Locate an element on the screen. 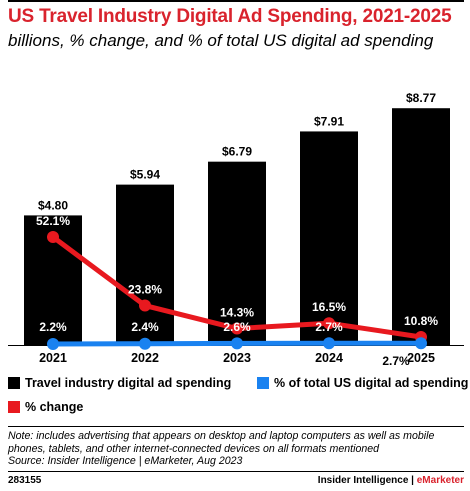 The height and width of the screenshot is (491, 470). brand-insider: Insider Intelligence | is located at coordinates (367, 480).